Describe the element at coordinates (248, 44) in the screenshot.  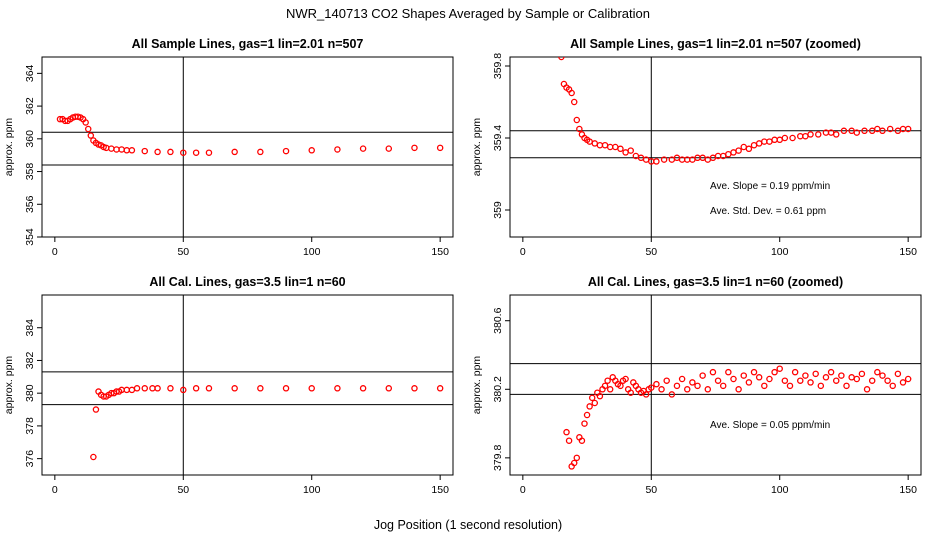
I see `panel-title: All Sample Lines, gas=1 lin=2.01 n=507` at that location.